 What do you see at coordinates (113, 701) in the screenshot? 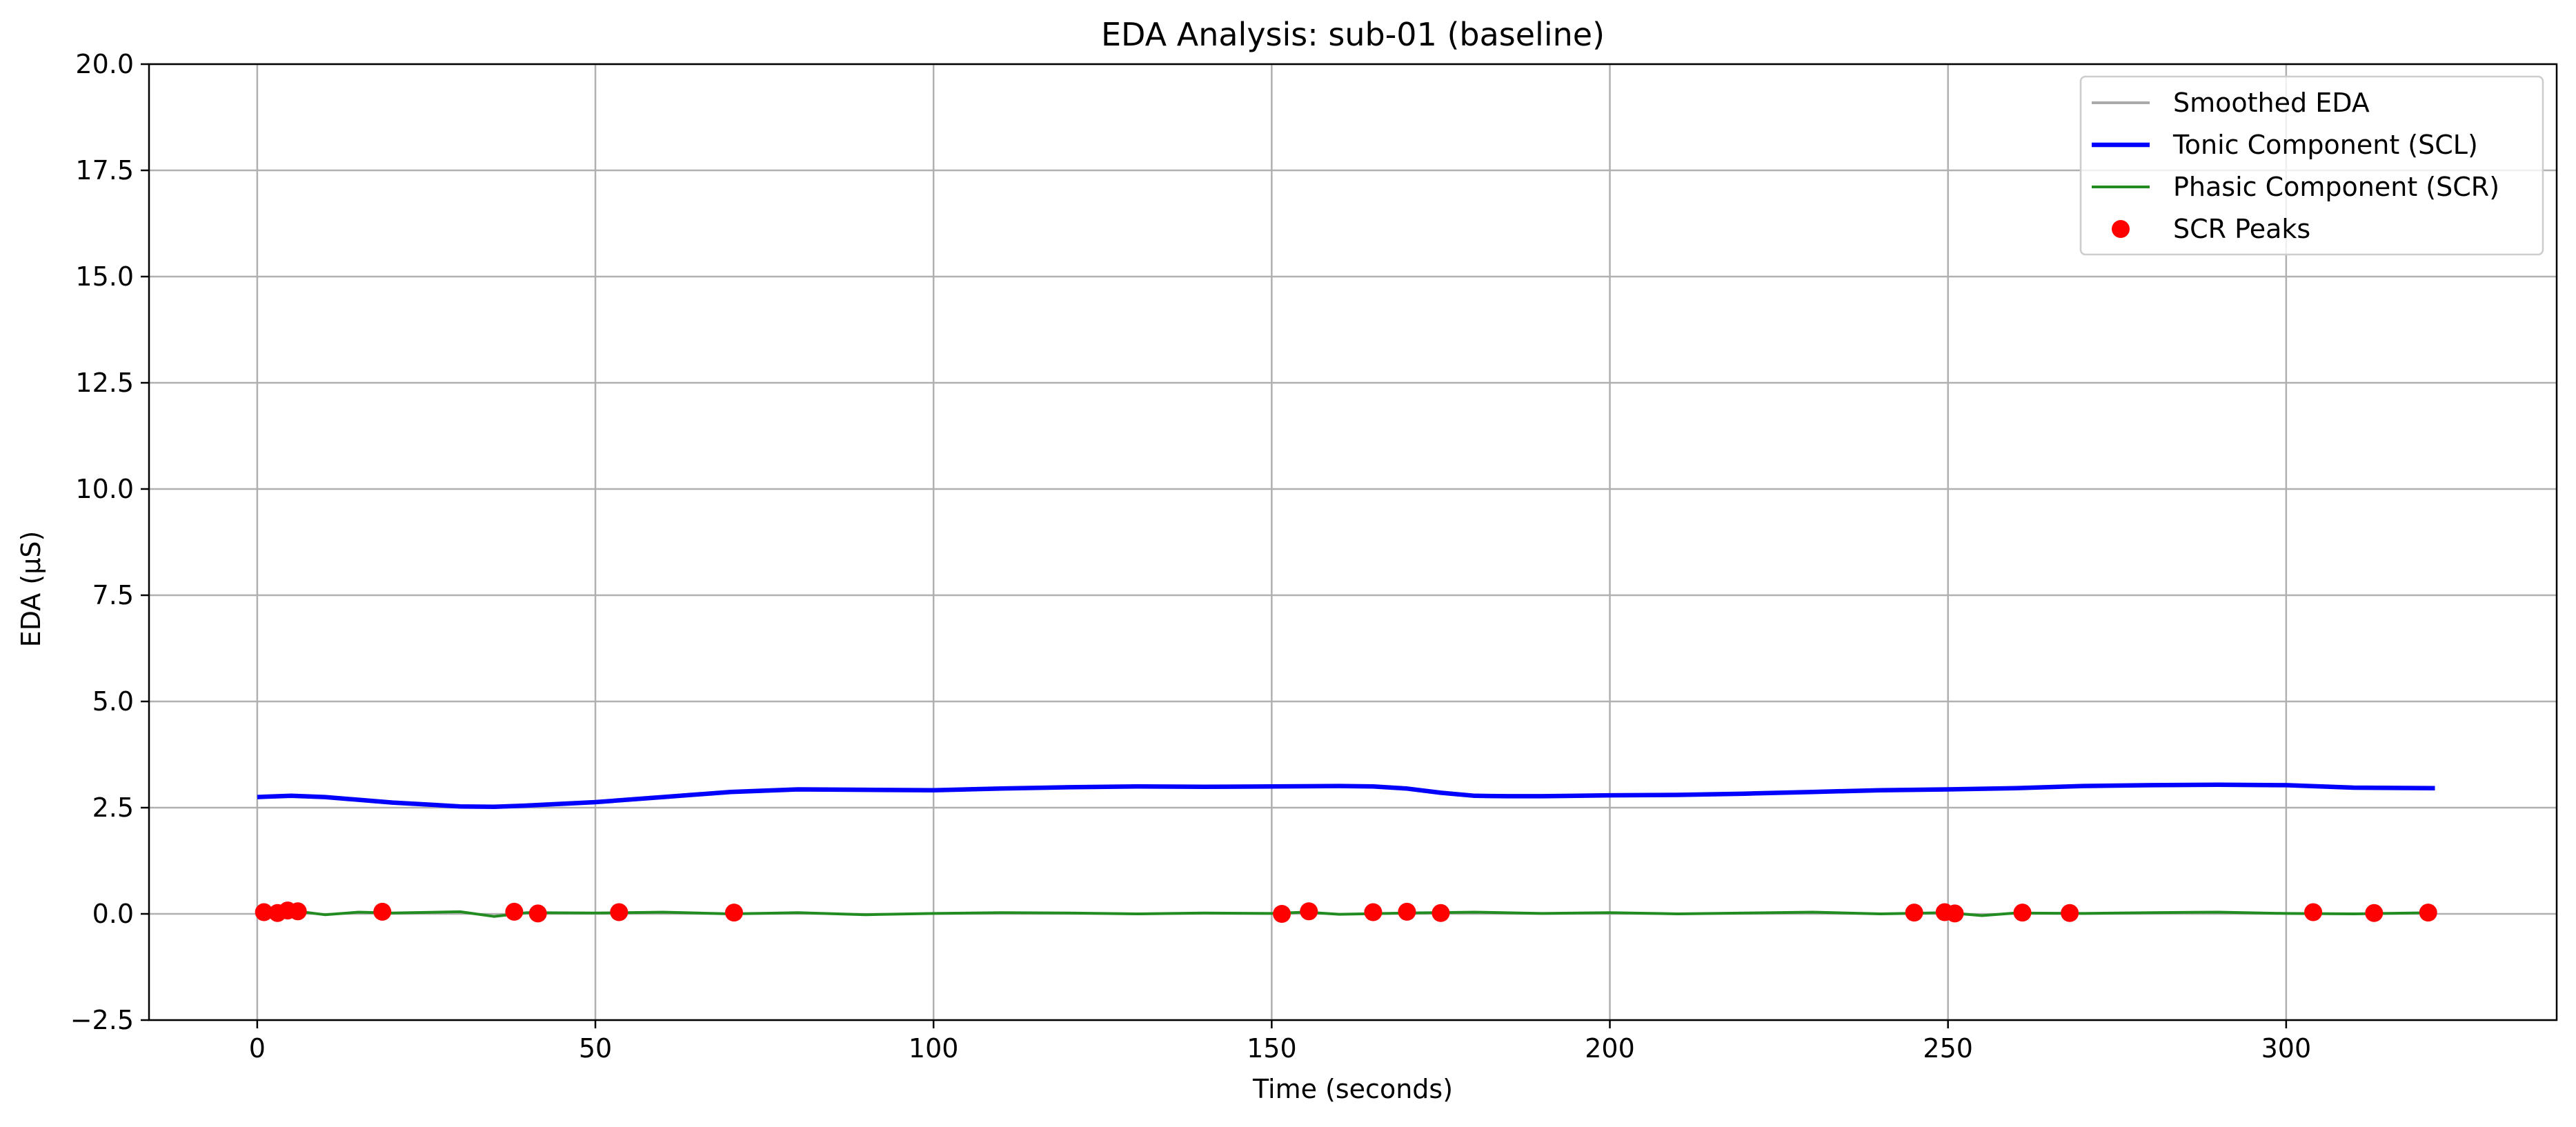
I see `y-tick-label: 5.0` at bounding box center [113, 701].